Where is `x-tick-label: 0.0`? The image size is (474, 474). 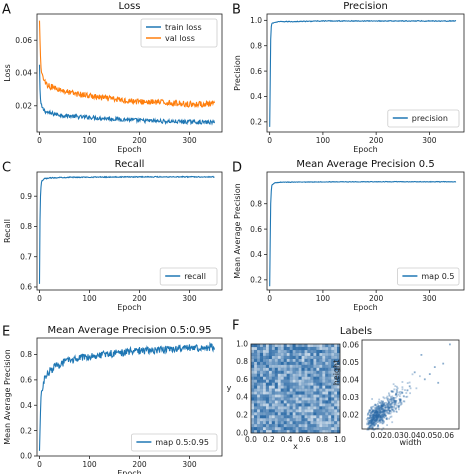
x-tick-label: 0.0 is located at coordinates (251, 439).